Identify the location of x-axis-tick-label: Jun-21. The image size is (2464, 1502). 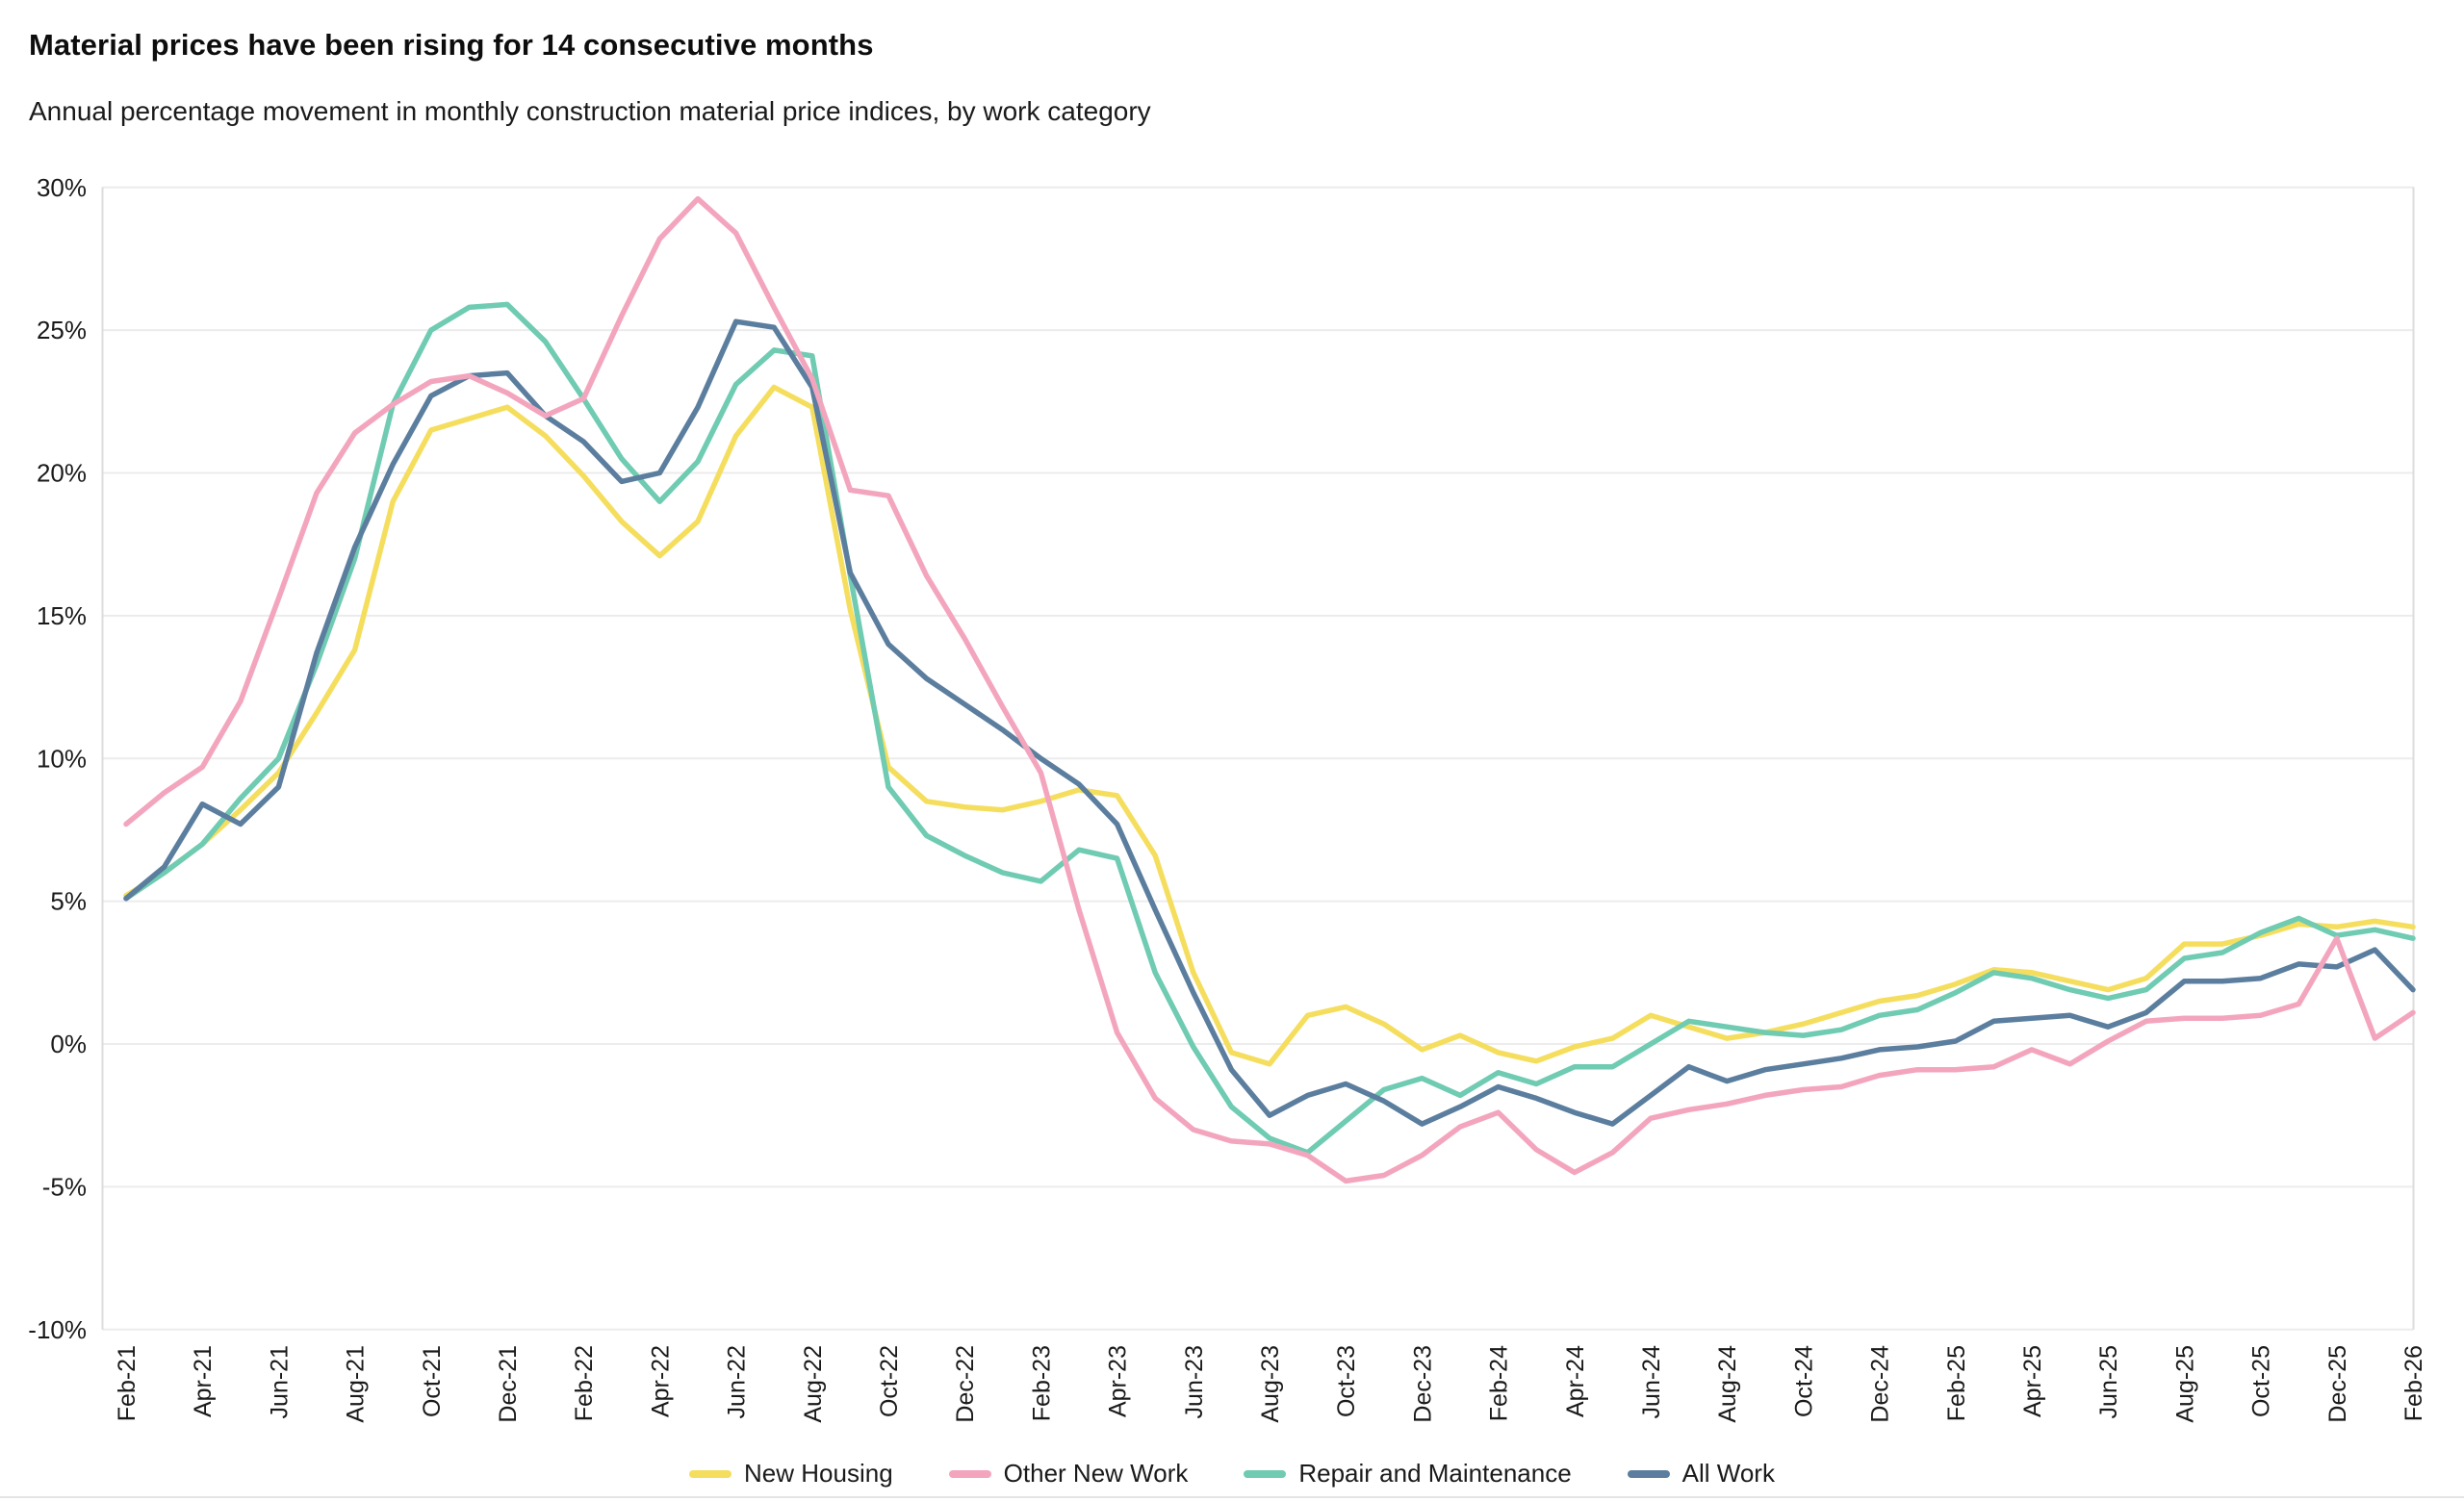
(279, 1381).